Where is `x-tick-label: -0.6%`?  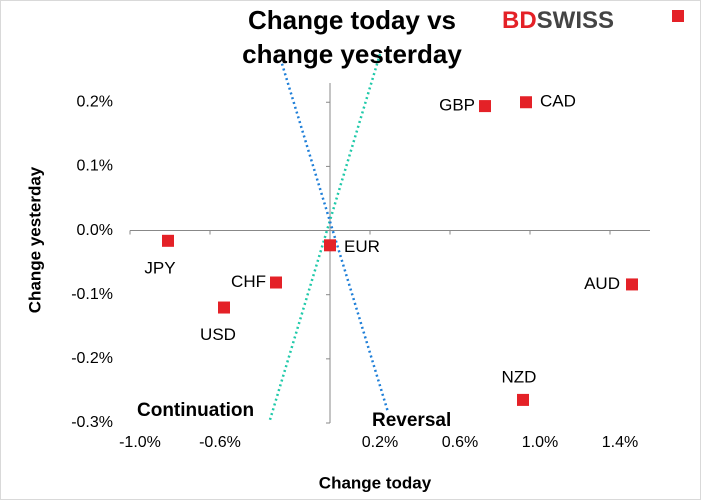 x-tick-label: -0.6% is located at coordinates (220, 442).